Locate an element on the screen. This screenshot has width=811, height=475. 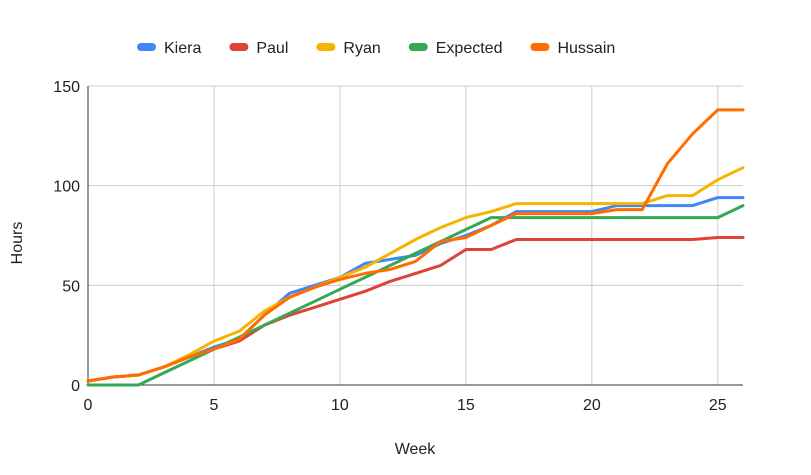
y-tick-label: 50 is located at coordinates (71, 286).